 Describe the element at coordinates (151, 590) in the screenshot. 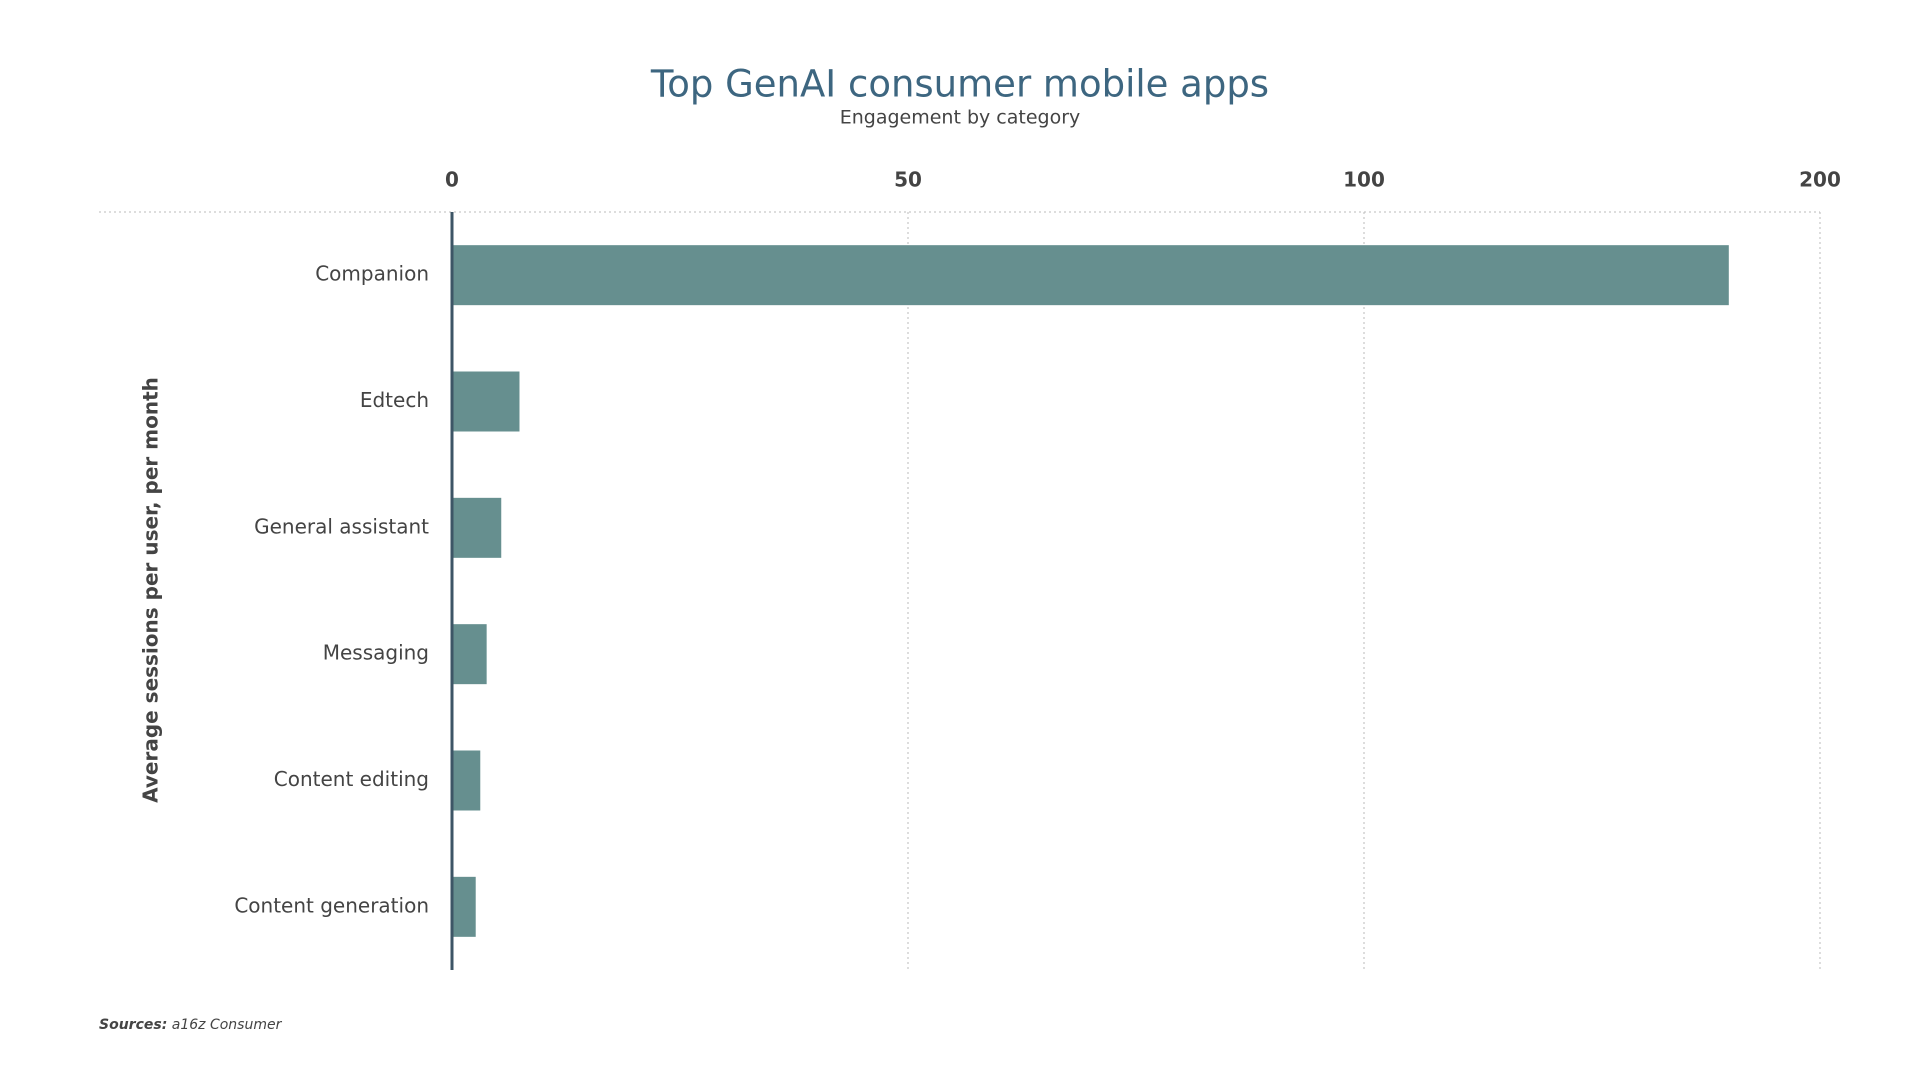

I see `y-axis-label: Average sessions per user, per month` at that location.